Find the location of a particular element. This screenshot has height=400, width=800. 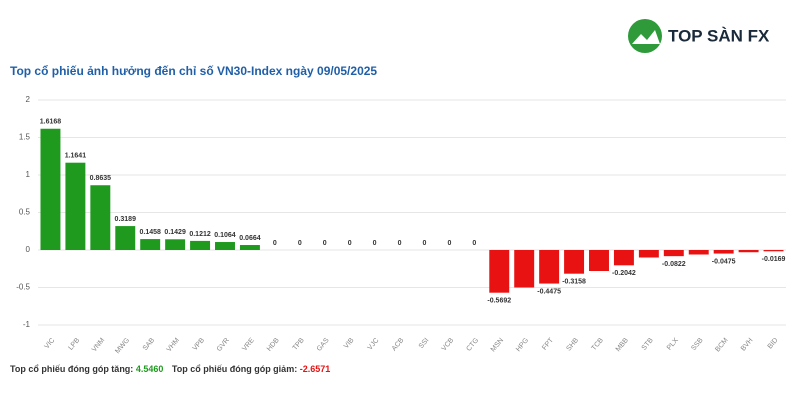

y-tick-label: 0 is located at coordinates (28, 249).